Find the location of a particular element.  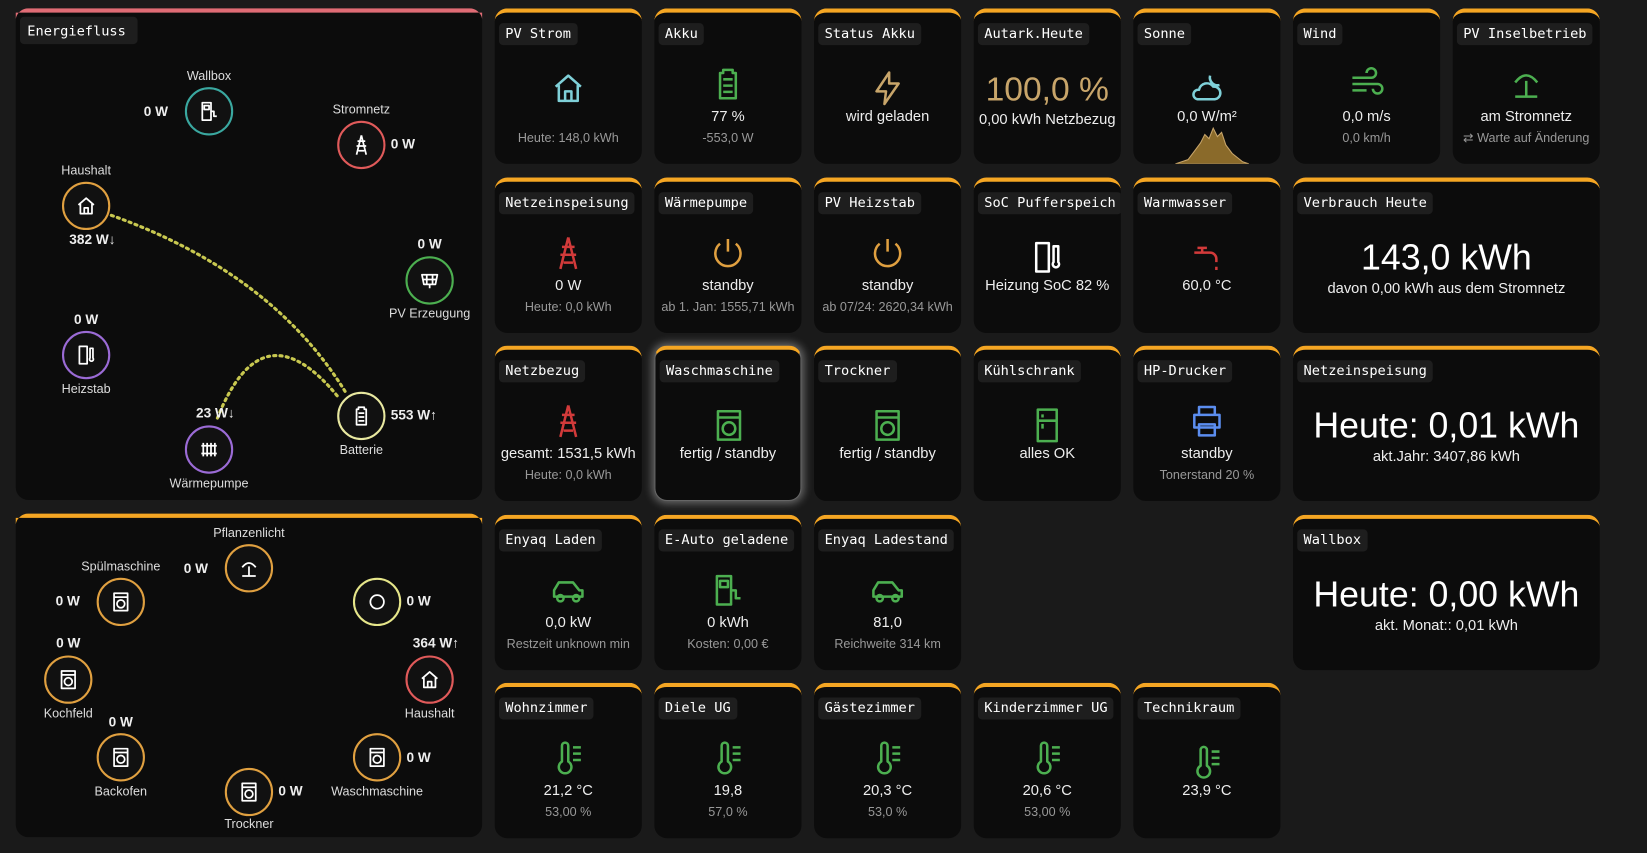

card-title: Netzeinspeisung is located at coordinates (566, 202).